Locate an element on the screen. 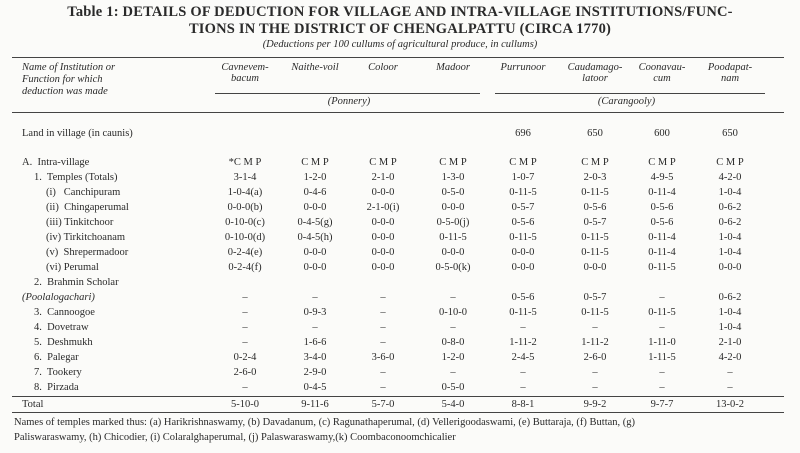 This screenshot has height=453, width=800. cell: 696 is located at coordinates (523, 133).